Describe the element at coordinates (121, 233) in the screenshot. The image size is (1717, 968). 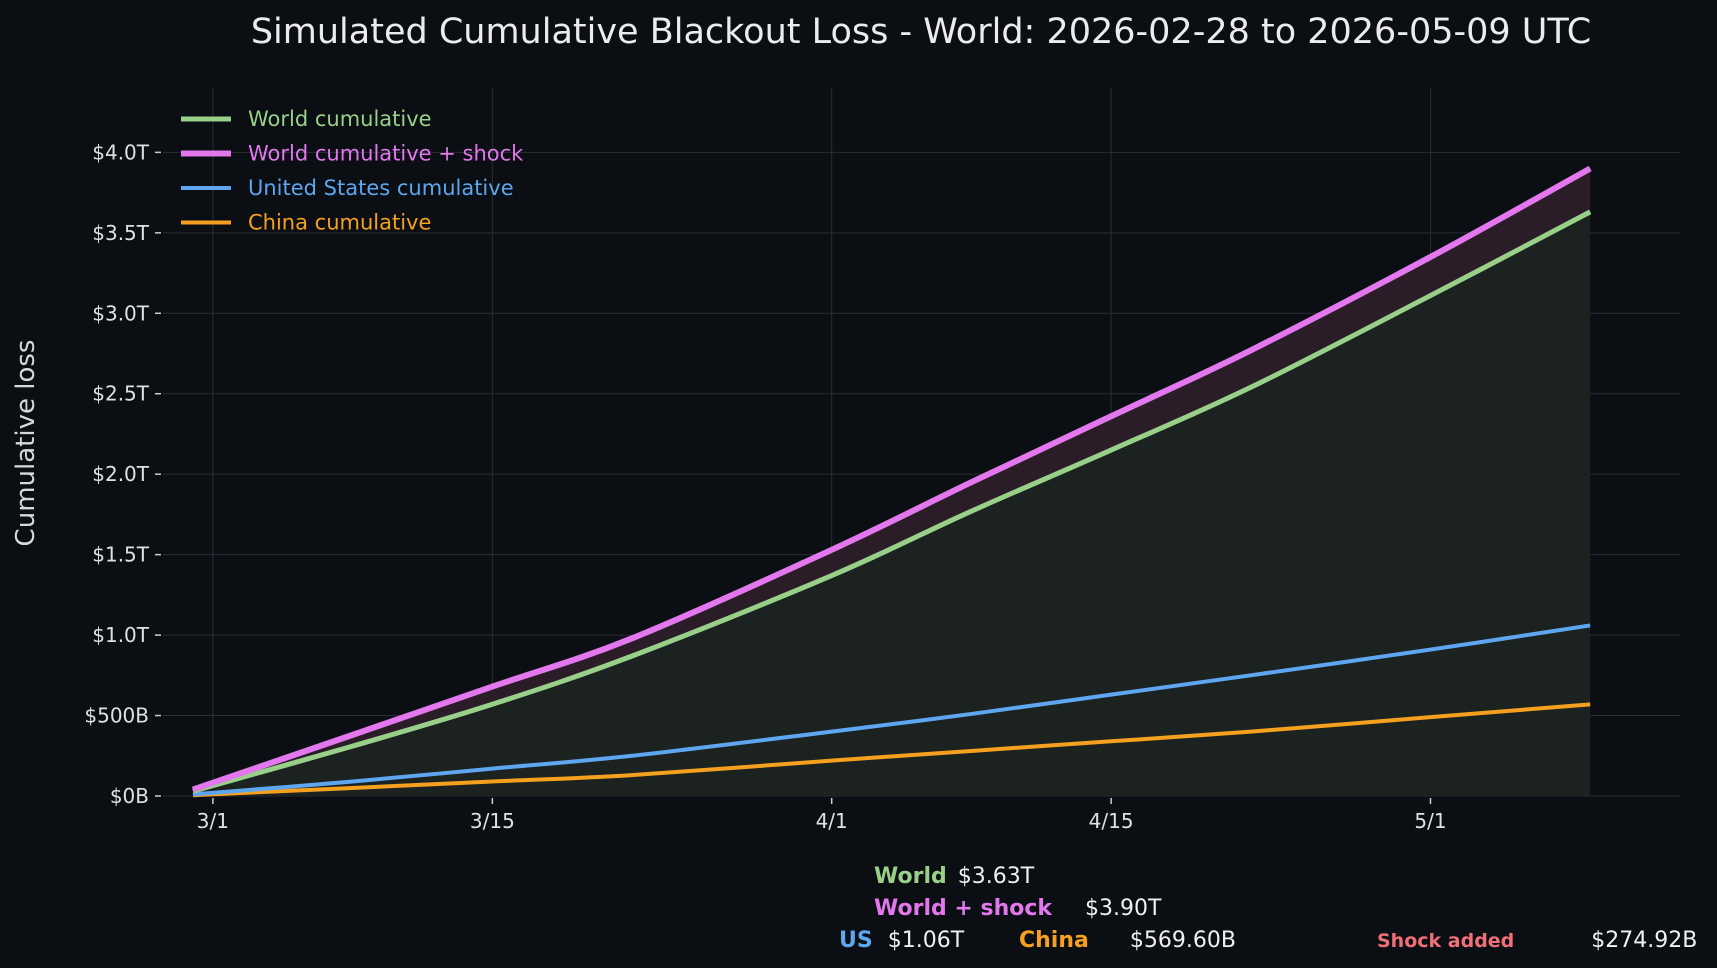
I see `y-tick-label: $3.5T` at that location.